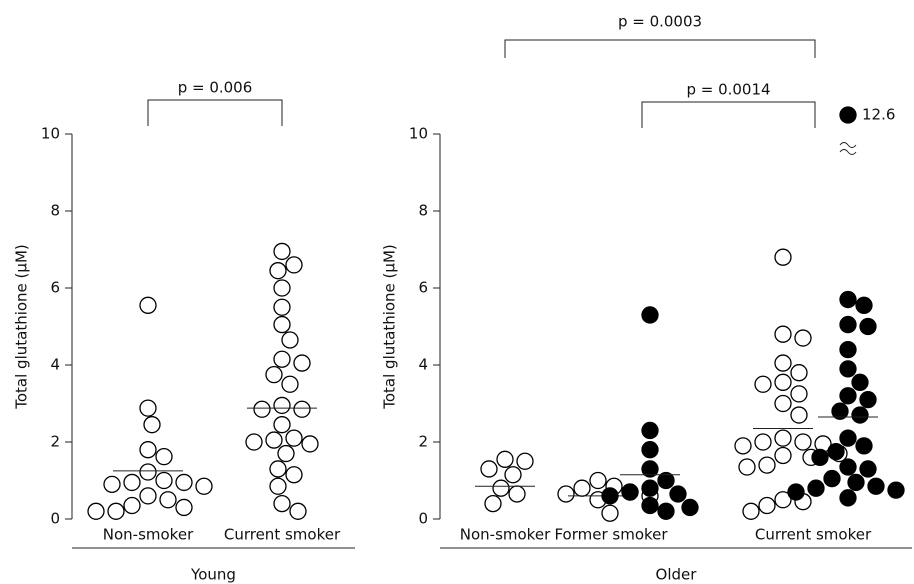  What do you see at coordinates (660, 22) in the screenshot?
I see `p-value: p = 0.0003` at bounding box center [660, 22].